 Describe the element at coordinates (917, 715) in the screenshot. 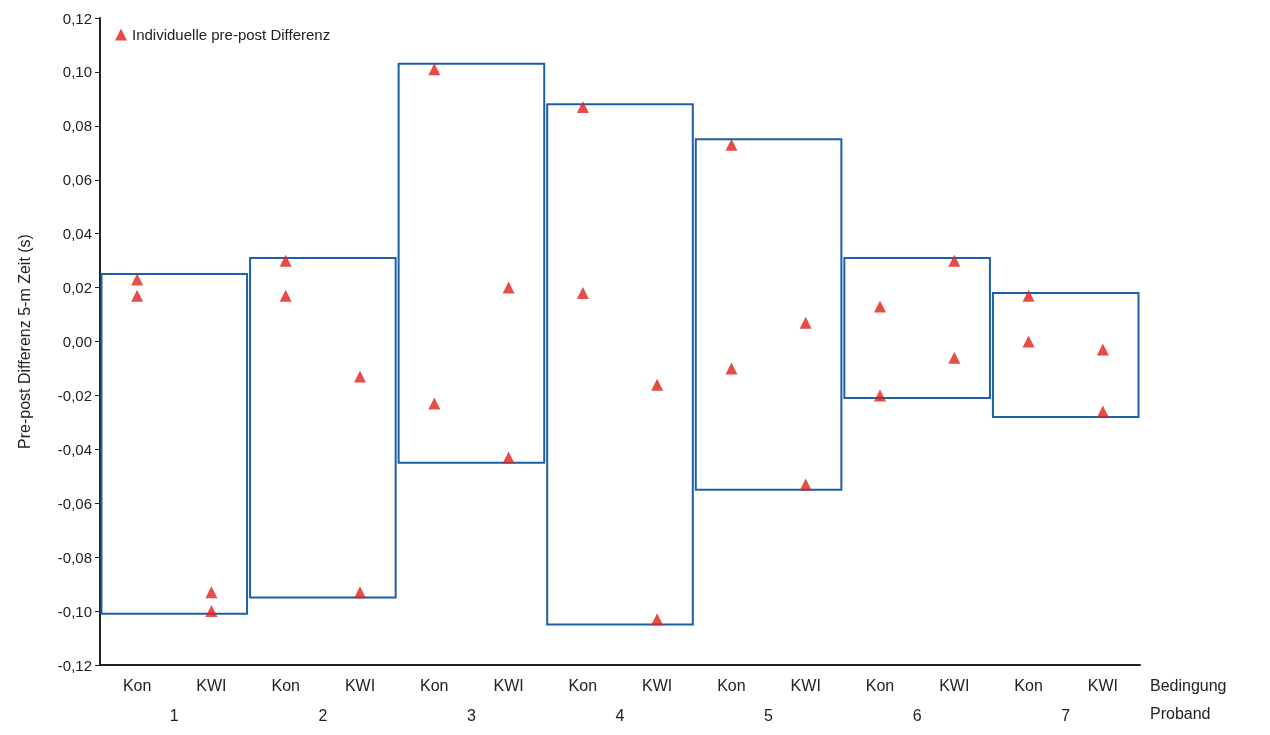

I see `text: 6` at that location.